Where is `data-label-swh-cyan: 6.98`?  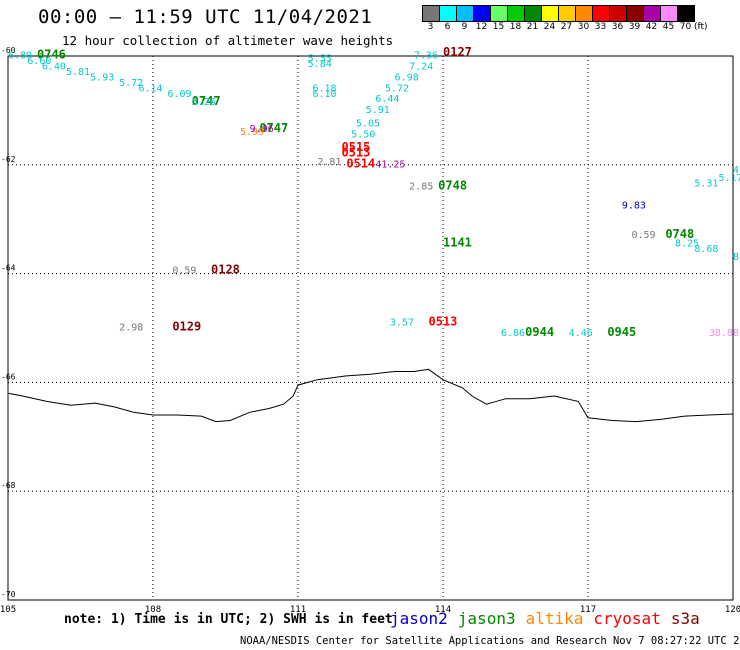
data-label-swh-cyan: 6.98 is located at coordinates (407, 77).